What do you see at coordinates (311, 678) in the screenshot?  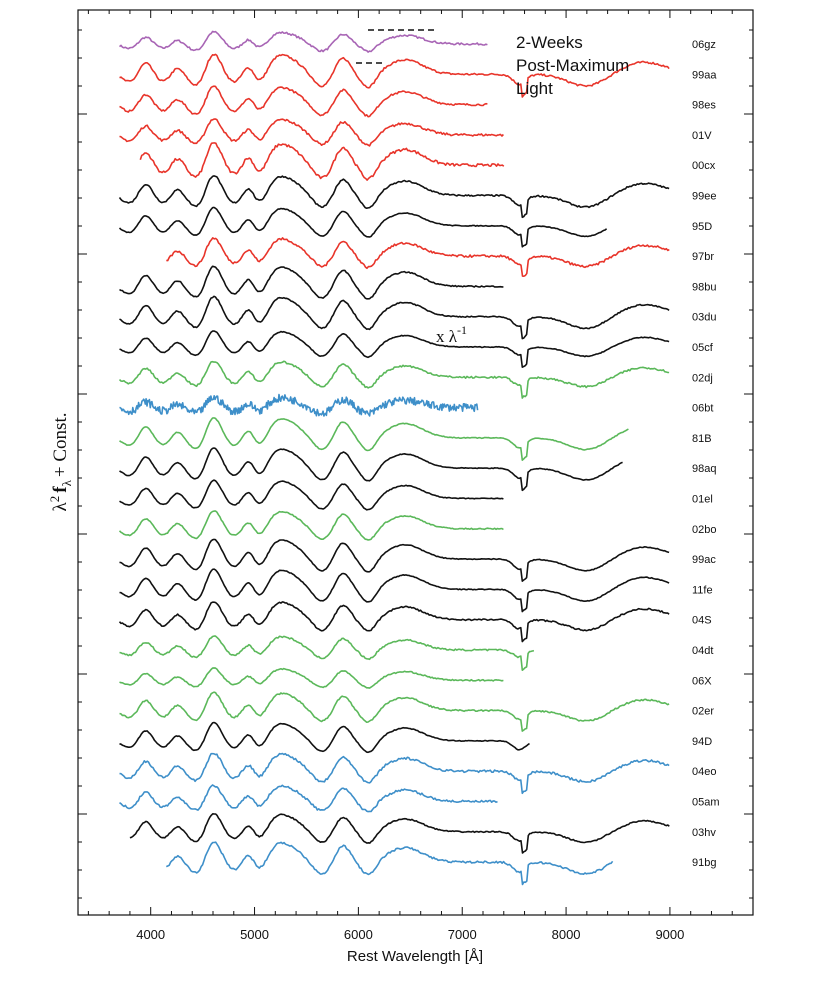 I see `series-line-06x` at bounding box center [311, 678].